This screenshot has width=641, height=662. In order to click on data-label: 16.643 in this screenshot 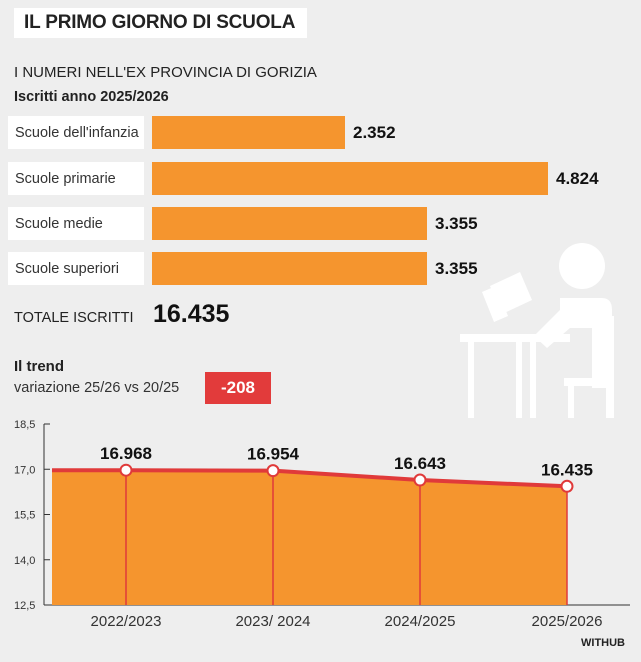, I will do `click(420, 463)`.